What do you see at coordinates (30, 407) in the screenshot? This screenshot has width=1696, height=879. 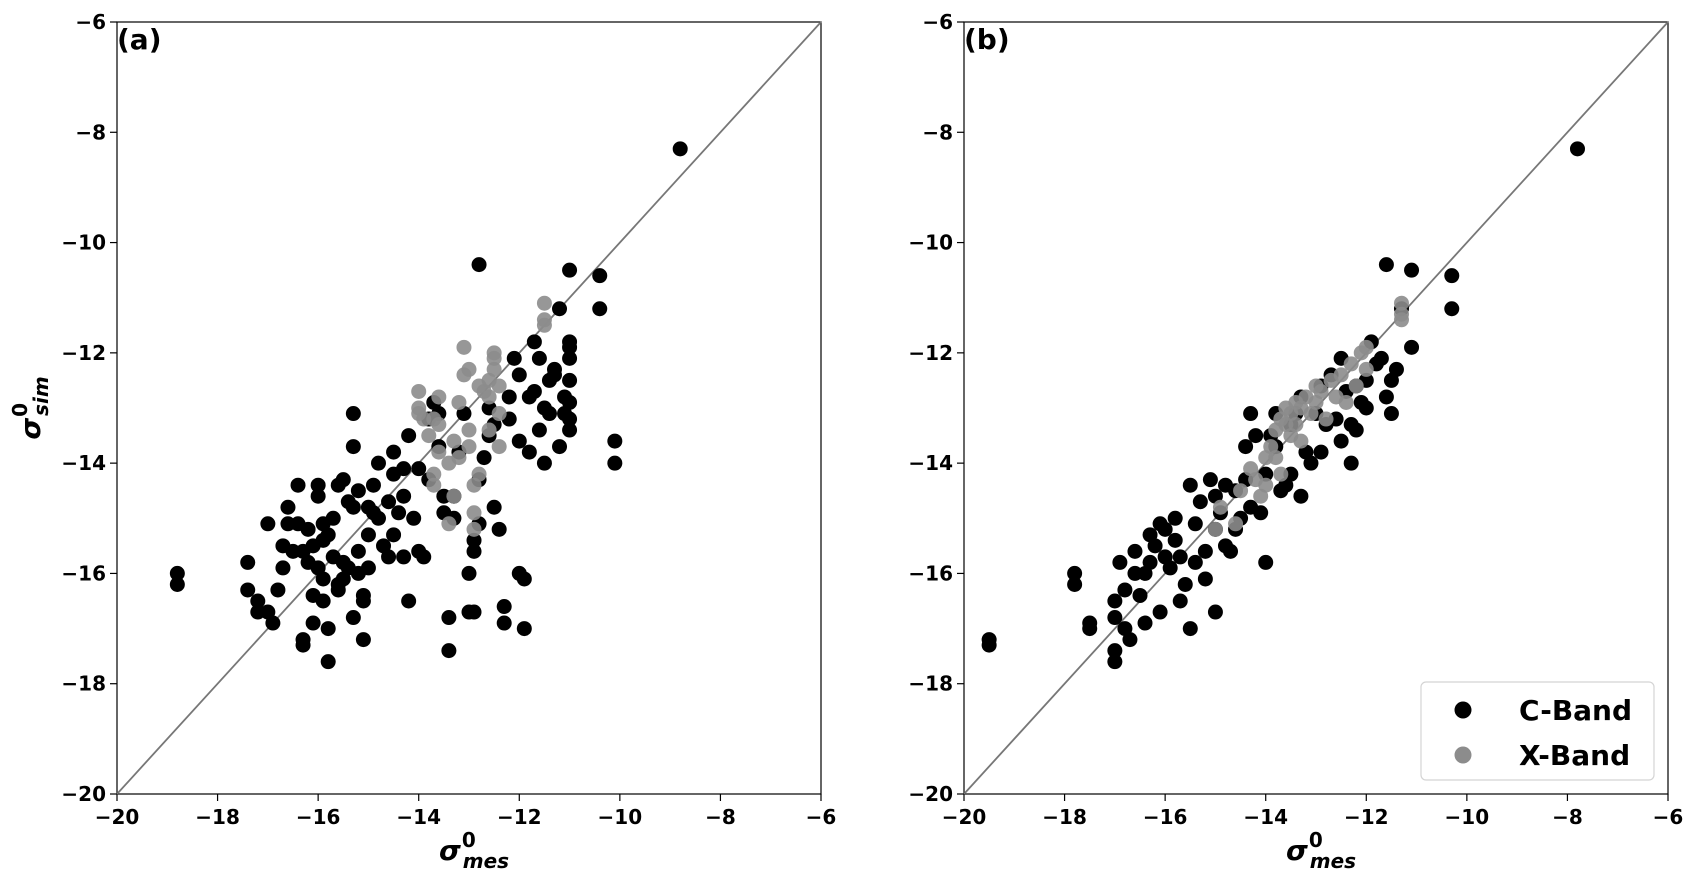 I see `y-axis-label: σ0sim` at bounding box center [30, 407].